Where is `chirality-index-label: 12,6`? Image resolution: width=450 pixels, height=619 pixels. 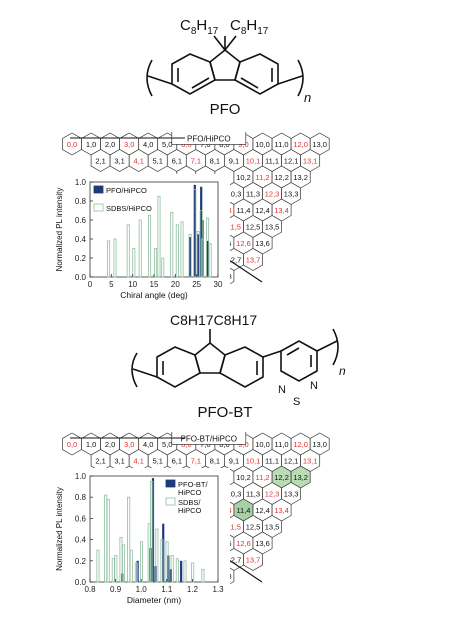 chirality-index-label: 12,6 is located at coordinates (243, 543).